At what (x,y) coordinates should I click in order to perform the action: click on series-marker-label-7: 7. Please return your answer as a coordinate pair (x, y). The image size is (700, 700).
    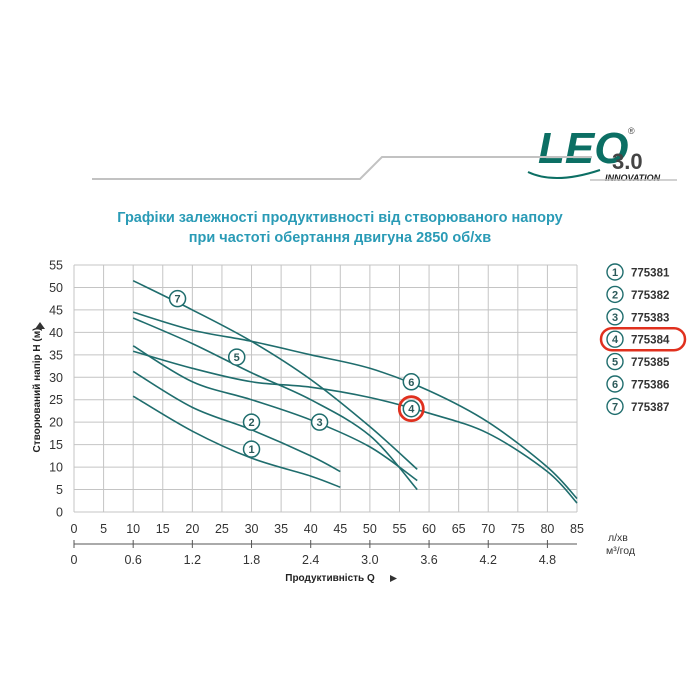
    Looking at the image, I should click on (177, 300).